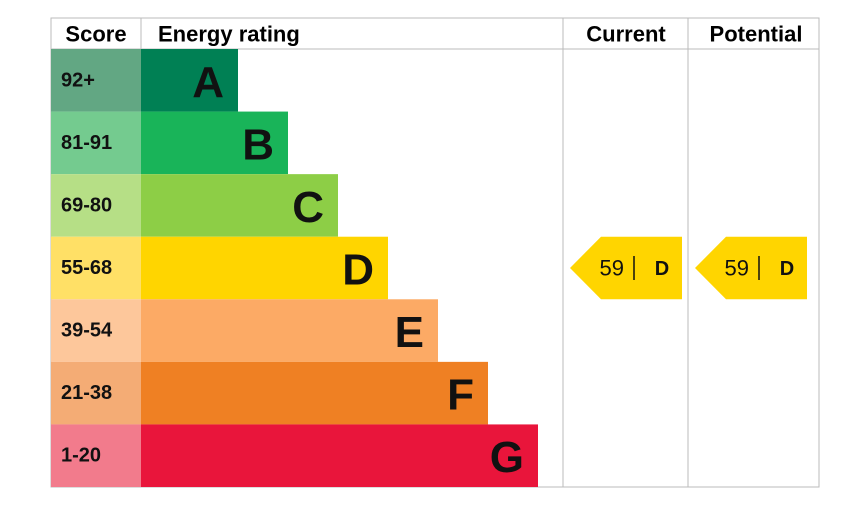  Describe the element at coordinates (86, 205) in the screenshot. I see `score-range: 69-80` at that location.